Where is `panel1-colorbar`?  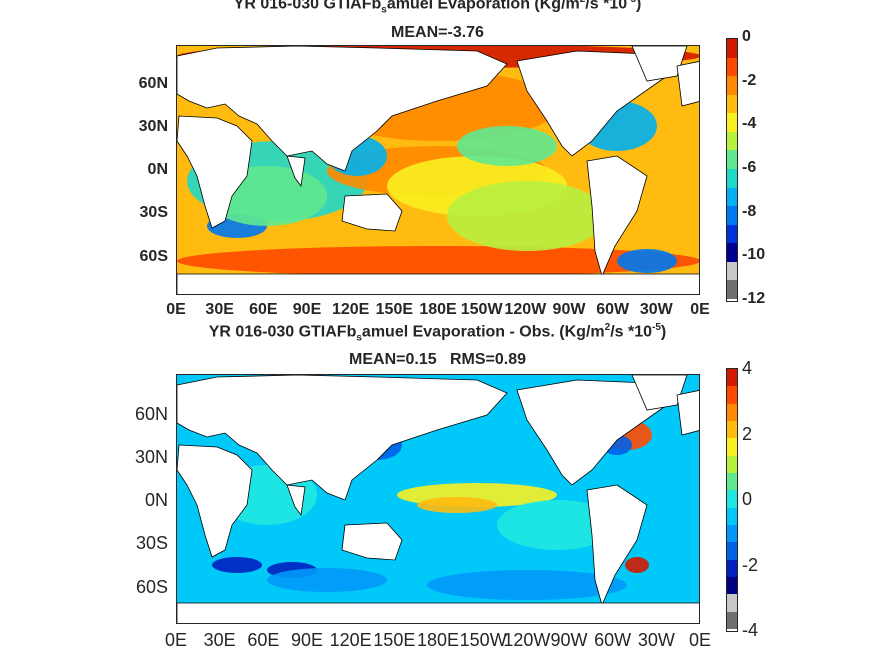 panel1-colorbar is located at coordinates (732, 170).